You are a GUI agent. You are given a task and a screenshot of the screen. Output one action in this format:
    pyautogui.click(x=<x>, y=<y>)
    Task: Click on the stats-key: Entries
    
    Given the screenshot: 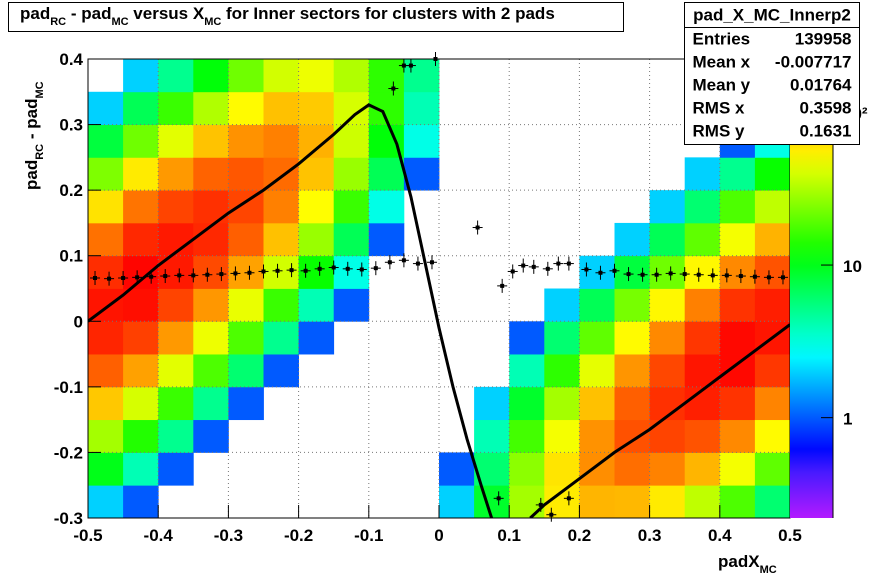 What is the action you would take?
    pyautogui.click(x=722, y=39)
    